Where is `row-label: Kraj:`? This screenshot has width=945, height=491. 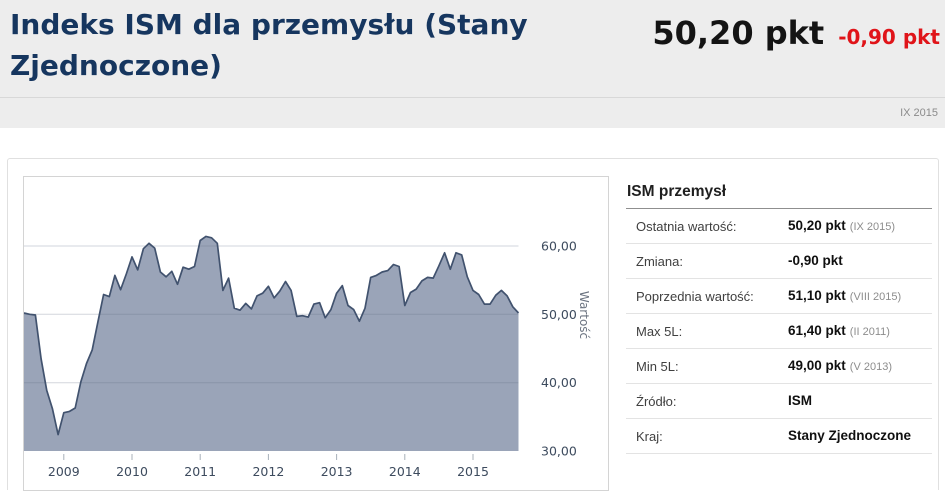 row-label: Kraj: is located at coordinates (649, 436).